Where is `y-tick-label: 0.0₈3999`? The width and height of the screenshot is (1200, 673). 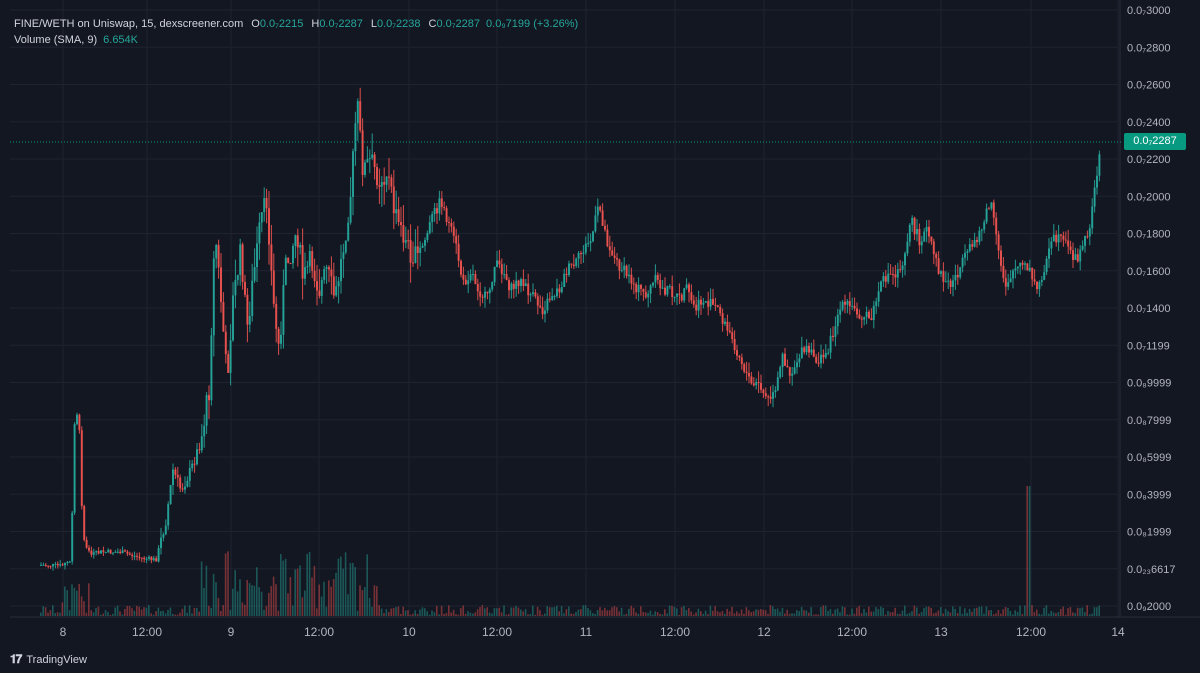 y-tick-label: 0.0₈3999 is located at coordinates (1149, 495).